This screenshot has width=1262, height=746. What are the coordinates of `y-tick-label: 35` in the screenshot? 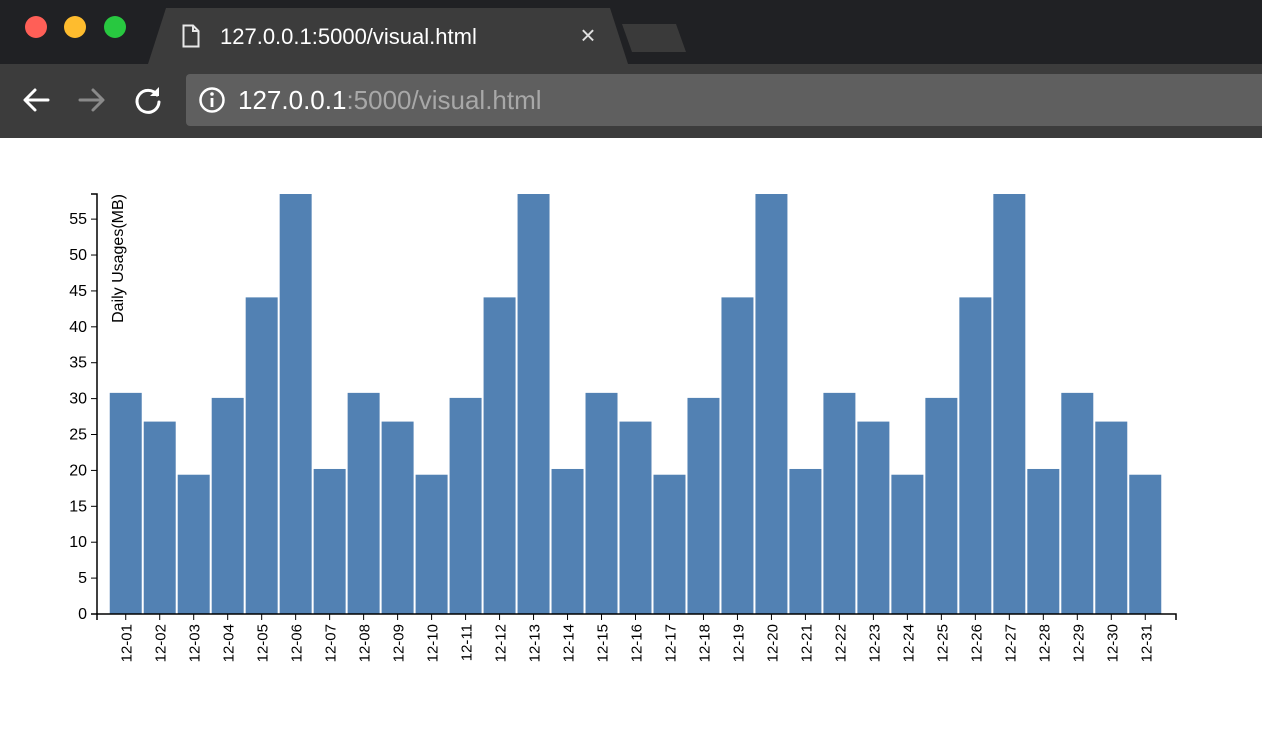 It's located at (78, 363).